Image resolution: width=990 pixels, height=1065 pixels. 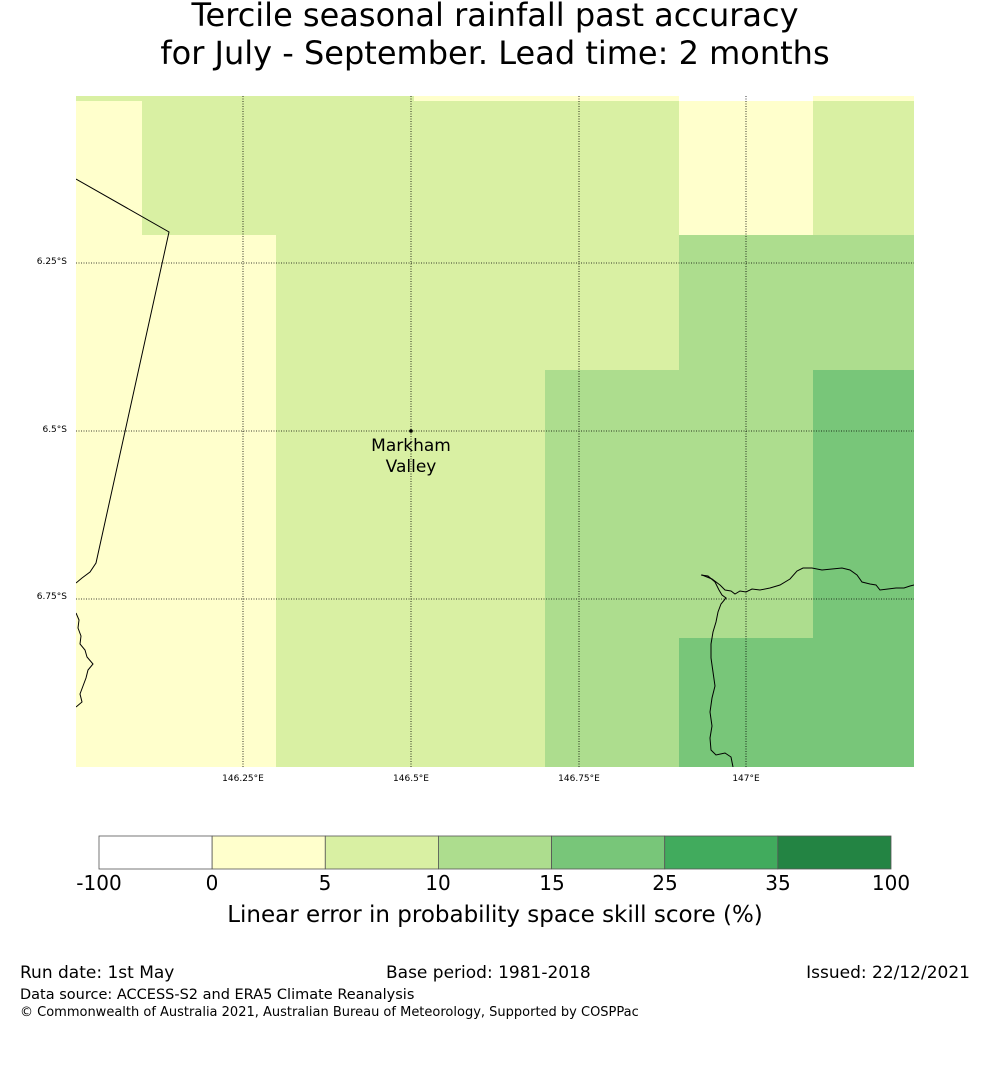 What do you see at coordinates (325, 883) in the screenshot?
I see `colorbar-tick-label: 5` at bounding box center [325, 883].